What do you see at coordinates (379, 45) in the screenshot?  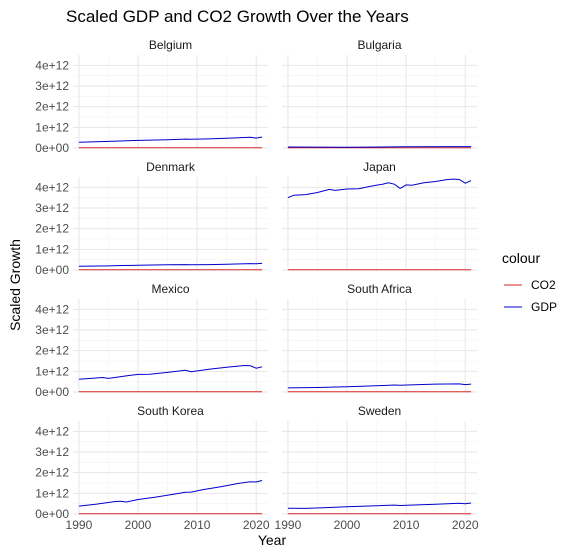 I see `facet-label: Bulgaria` at bounding box center [379, 45].